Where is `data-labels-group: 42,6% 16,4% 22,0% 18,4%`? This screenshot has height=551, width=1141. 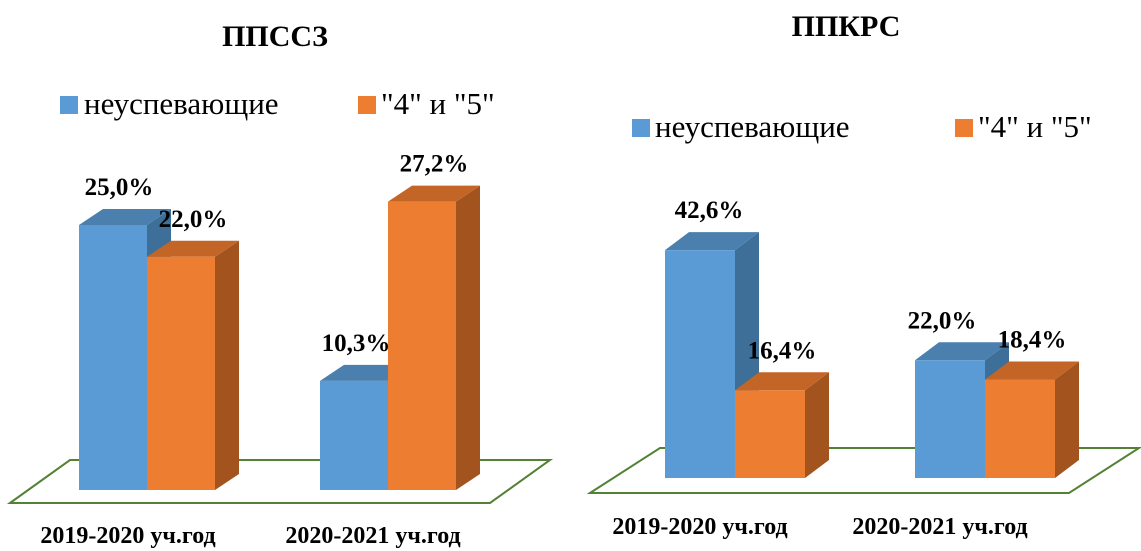
data-labels-group: 42,6% 16,4% 22,0% 18,4% is located at coordinates (871, 280).